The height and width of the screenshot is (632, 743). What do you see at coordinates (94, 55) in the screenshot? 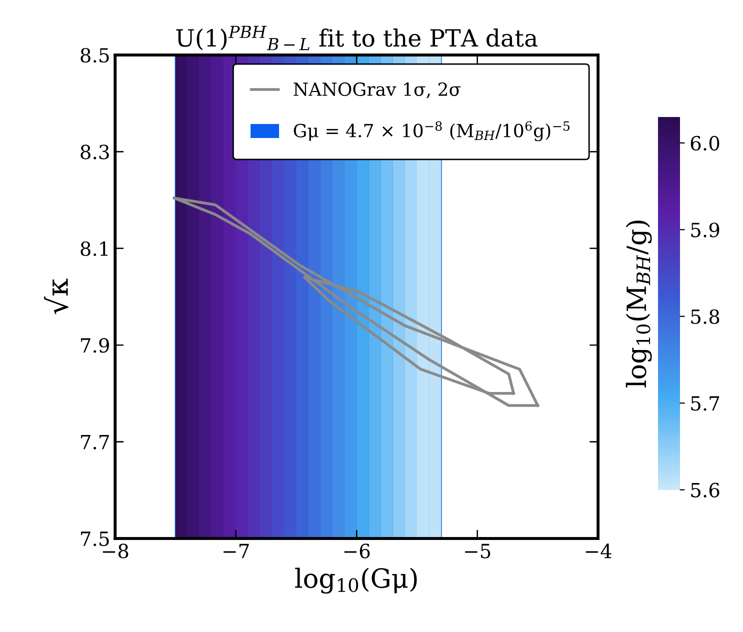
I see `y-tick-label: 8.5` at bounding box center [94, 55].